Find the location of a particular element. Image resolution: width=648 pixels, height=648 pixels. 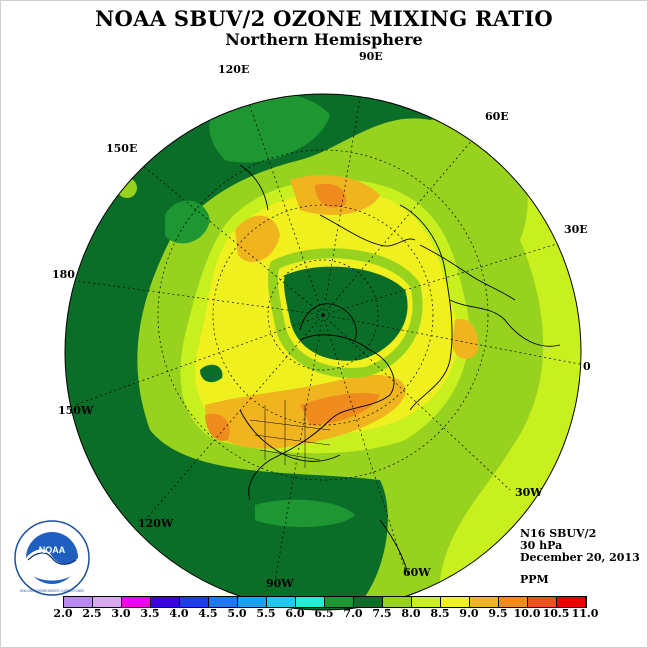

map-subtitle: Northern Hemisphere is located at coordinates (324, 39).